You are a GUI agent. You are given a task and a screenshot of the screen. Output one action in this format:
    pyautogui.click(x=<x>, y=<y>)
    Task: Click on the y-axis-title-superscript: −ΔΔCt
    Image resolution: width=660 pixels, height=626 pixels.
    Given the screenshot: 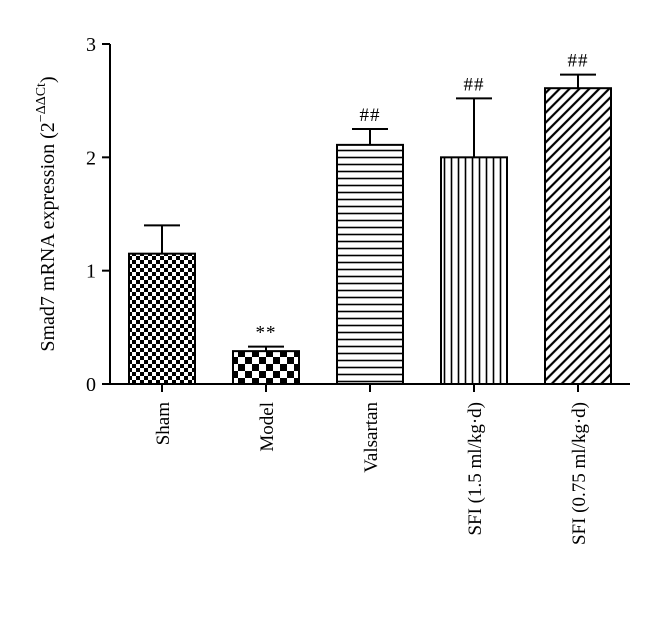 What is the action you would take?
    pyautogui.click(x=41, y=102)
    